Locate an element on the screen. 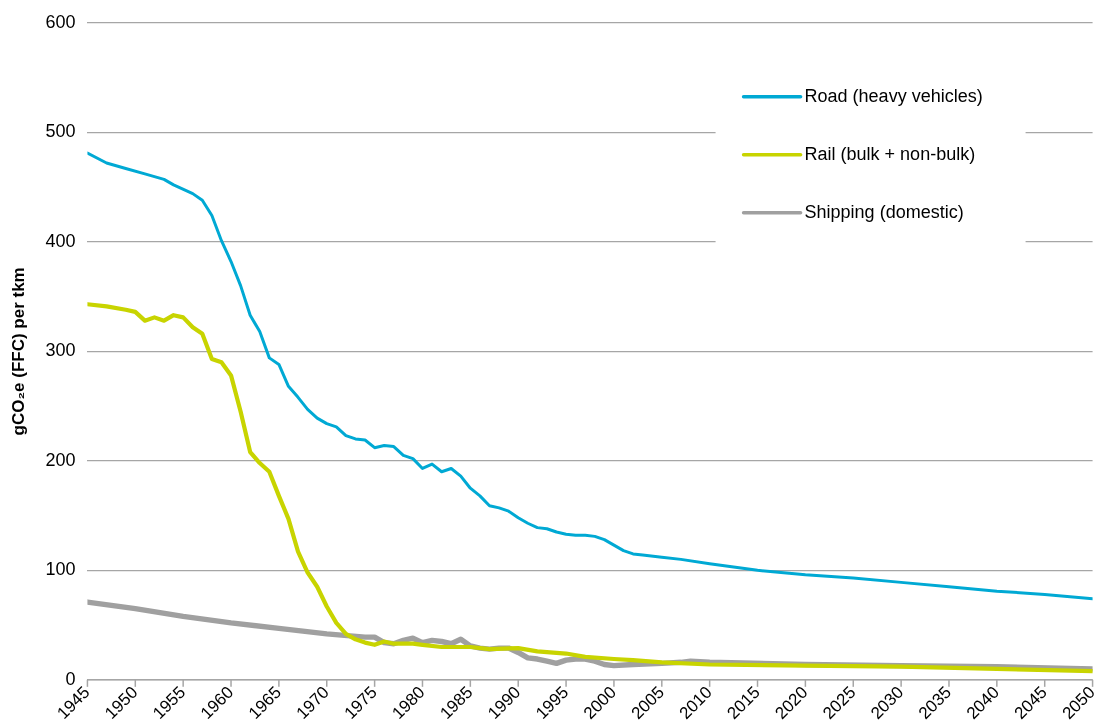 Image resolution: width=1110 pixels, height=727 pixels. y-tick-label: 300 is located at coordinates (60, 350).